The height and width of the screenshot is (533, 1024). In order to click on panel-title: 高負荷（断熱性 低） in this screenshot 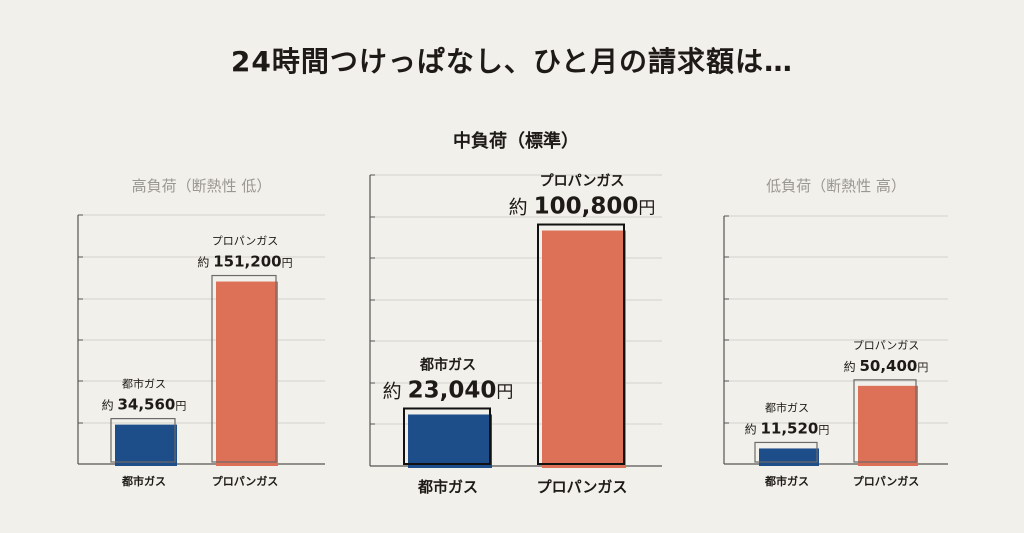, I will do `click(202, 186)`.